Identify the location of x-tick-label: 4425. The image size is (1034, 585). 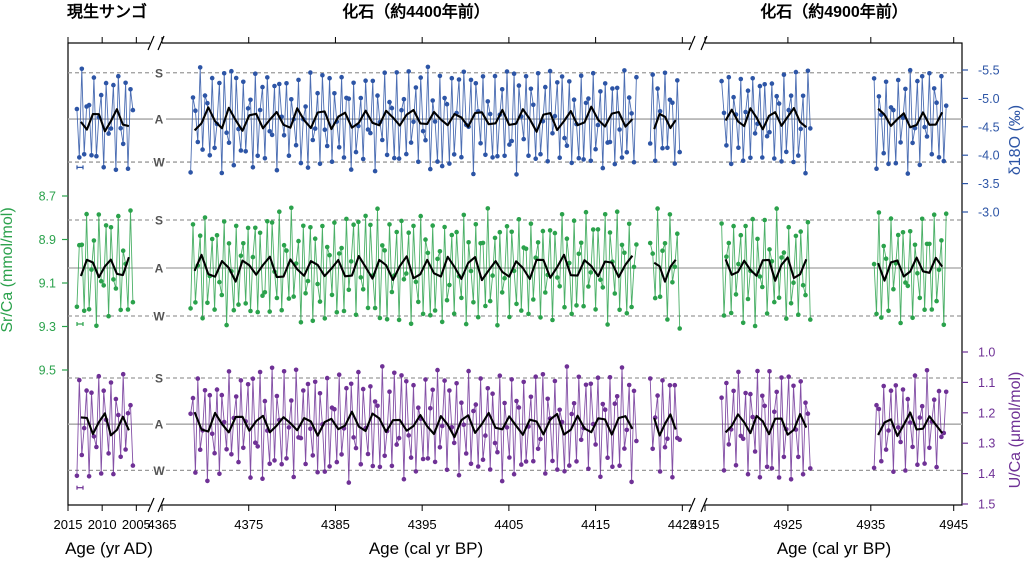
(682, 524).